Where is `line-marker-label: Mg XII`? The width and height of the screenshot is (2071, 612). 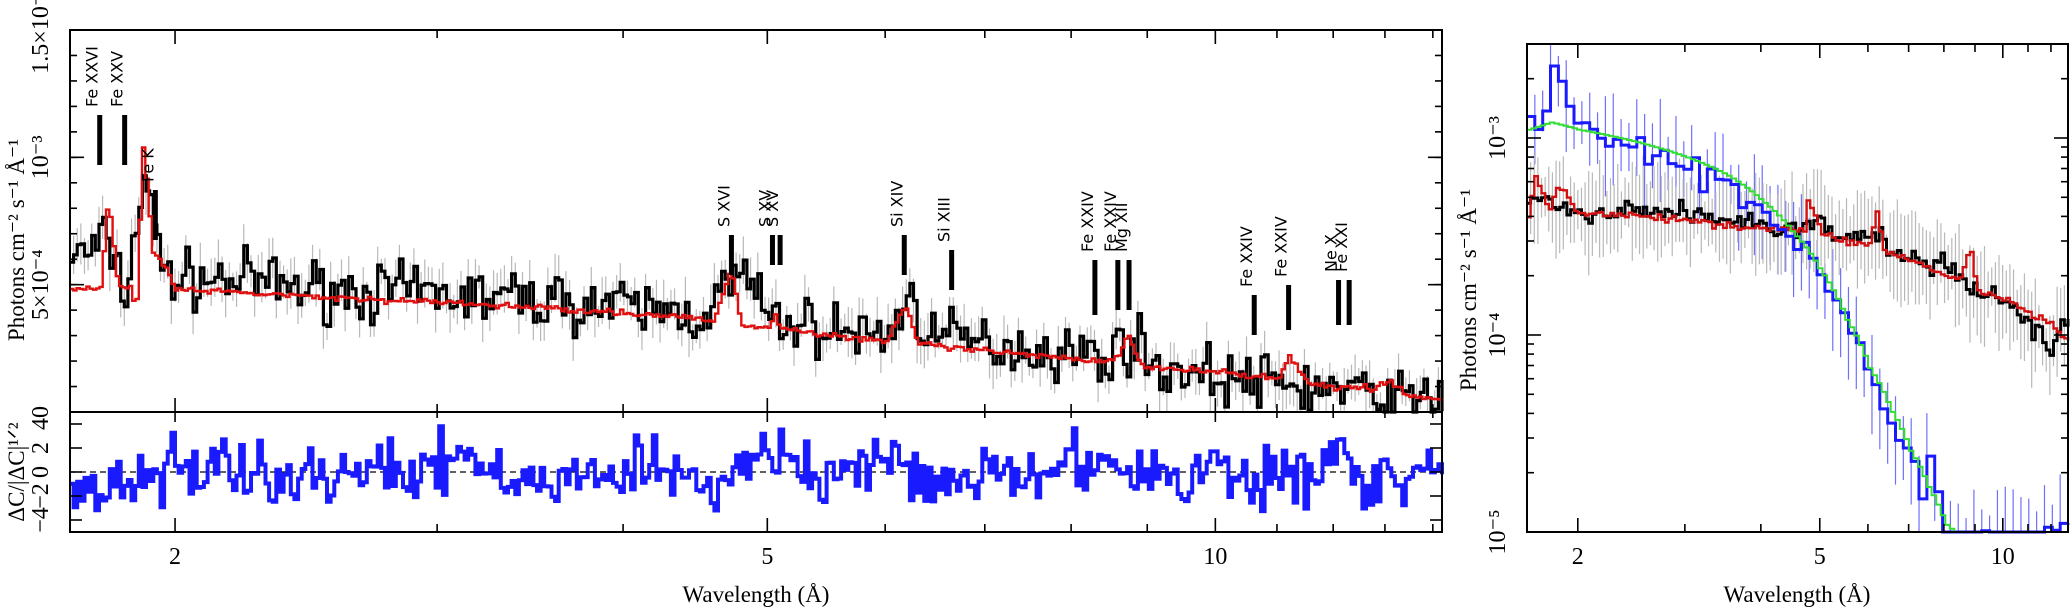 line-marker-label: Mg XII is located at coordinates (1121, 227).